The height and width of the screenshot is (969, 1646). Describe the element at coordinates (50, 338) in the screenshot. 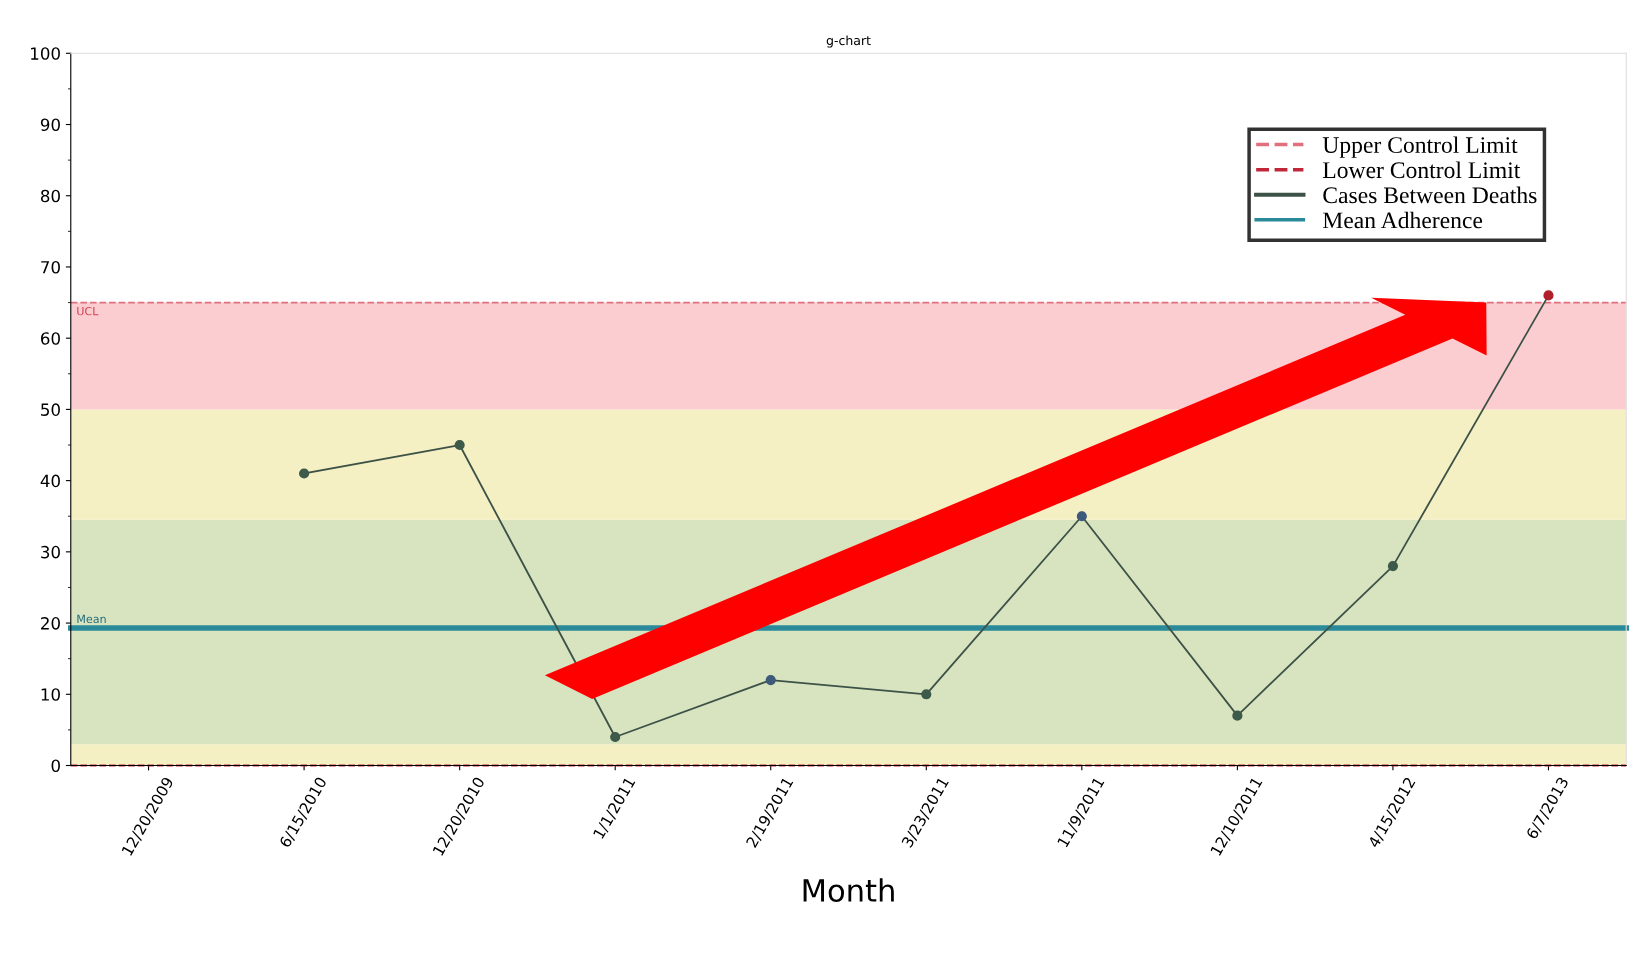

I see `y-tick-label: 60` at that location.